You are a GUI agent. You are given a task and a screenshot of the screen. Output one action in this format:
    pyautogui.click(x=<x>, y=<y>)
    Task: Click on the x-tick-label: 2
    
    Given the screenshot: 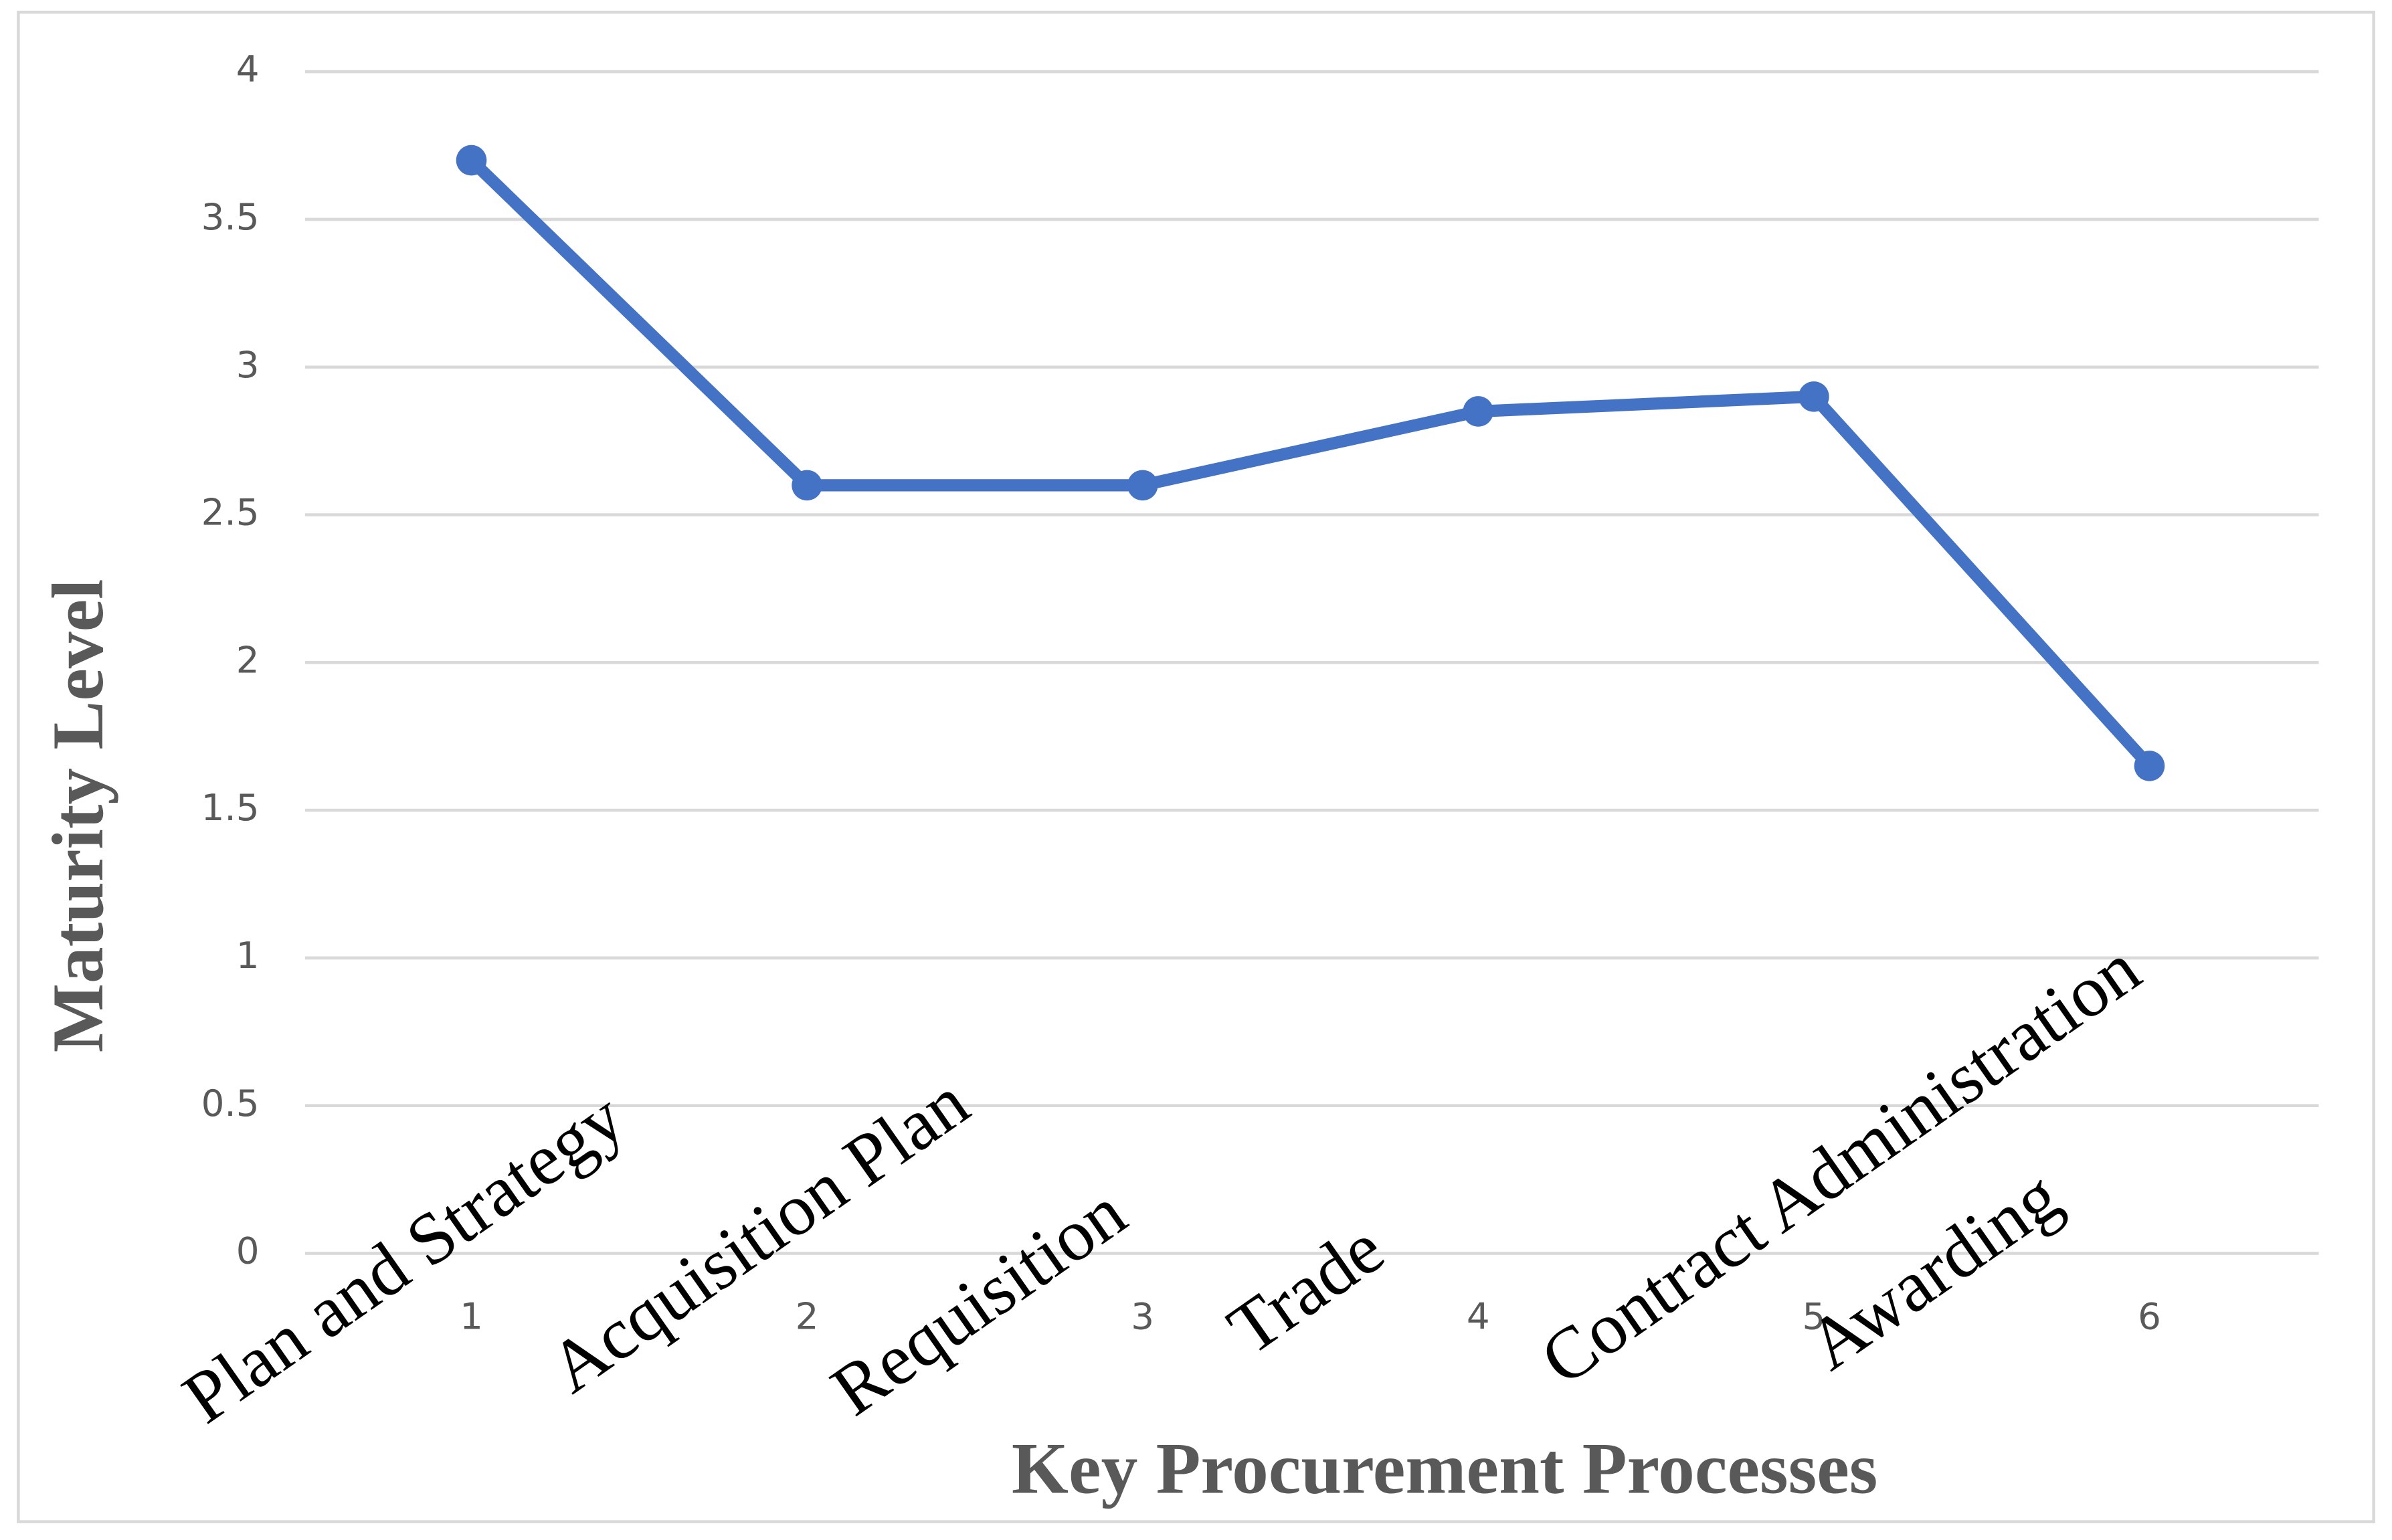 What is the action you would take?
    pyautogui.click(x=807, y=1316)
    